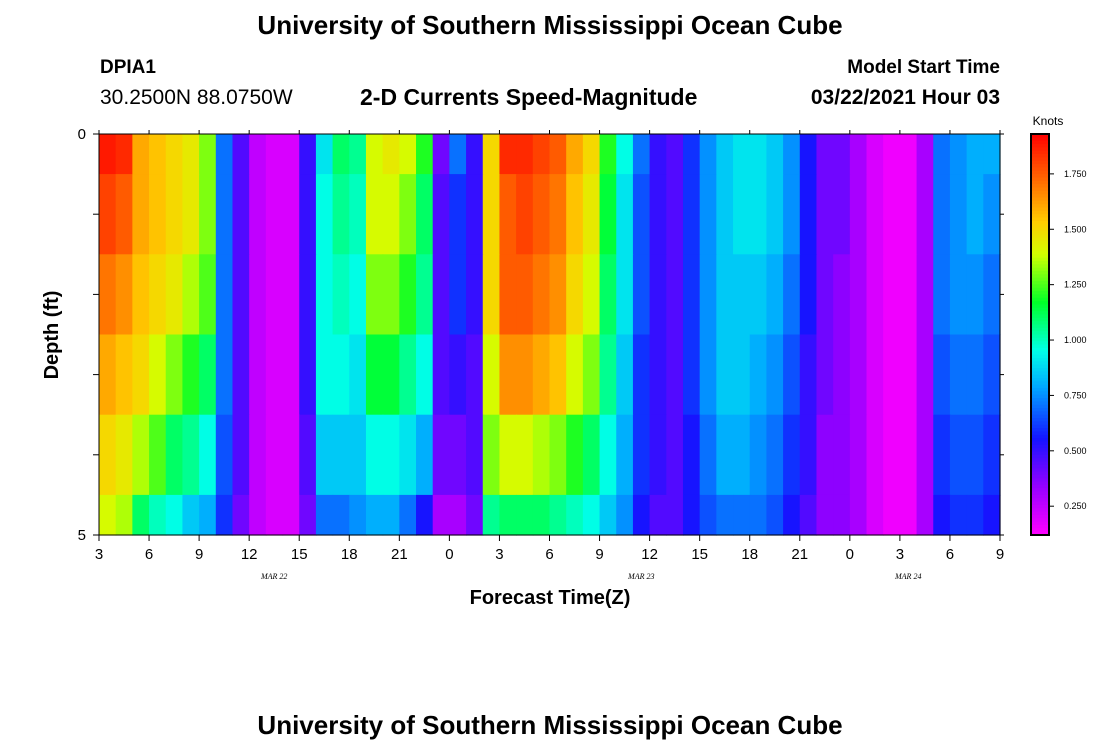  What do you see at coordinates (799, 554) in the screenshot?
I see `x-tick-label: 21` at bounding box center [799, 554].